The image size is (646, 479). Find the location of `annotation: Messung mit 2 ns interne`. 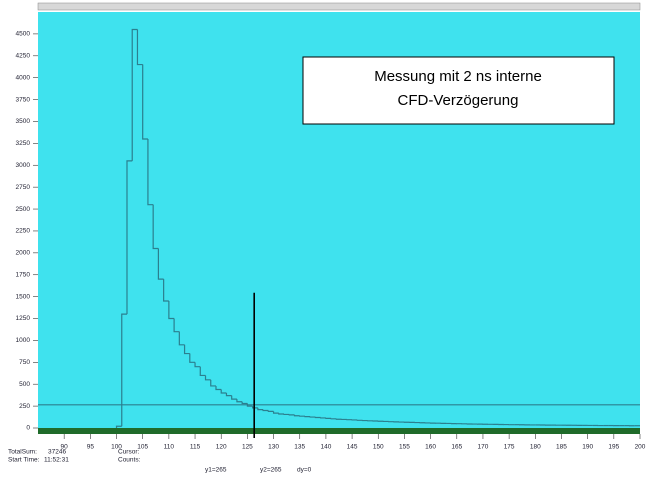

annotation: Messung mit 2 ns interne is located at coordinates (458, 76).